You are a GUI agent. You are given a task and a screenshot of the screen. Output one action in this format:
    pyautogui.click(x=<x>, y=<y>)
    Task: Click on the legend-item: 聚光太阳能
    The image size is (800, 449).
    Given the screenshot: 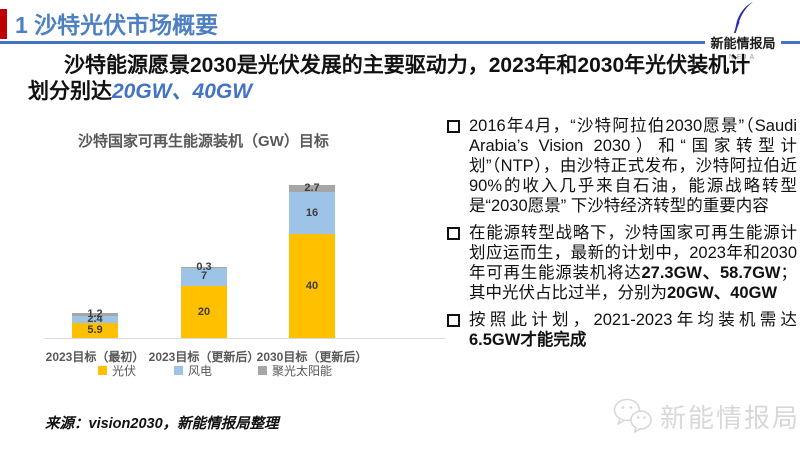 What is the action you would take?
    pyautogui.click(x=295, y=370)
    